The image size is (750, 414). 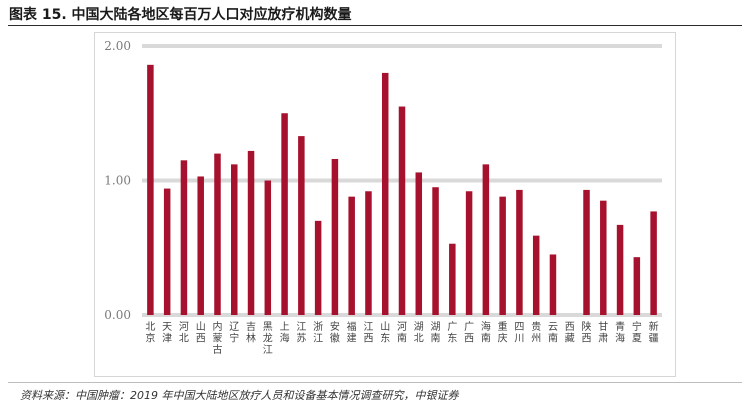 What do you see at coordinates (654, 332) in the screenshot?
I see `x-tick-label: 新疆` at bounding box center [654, 332].